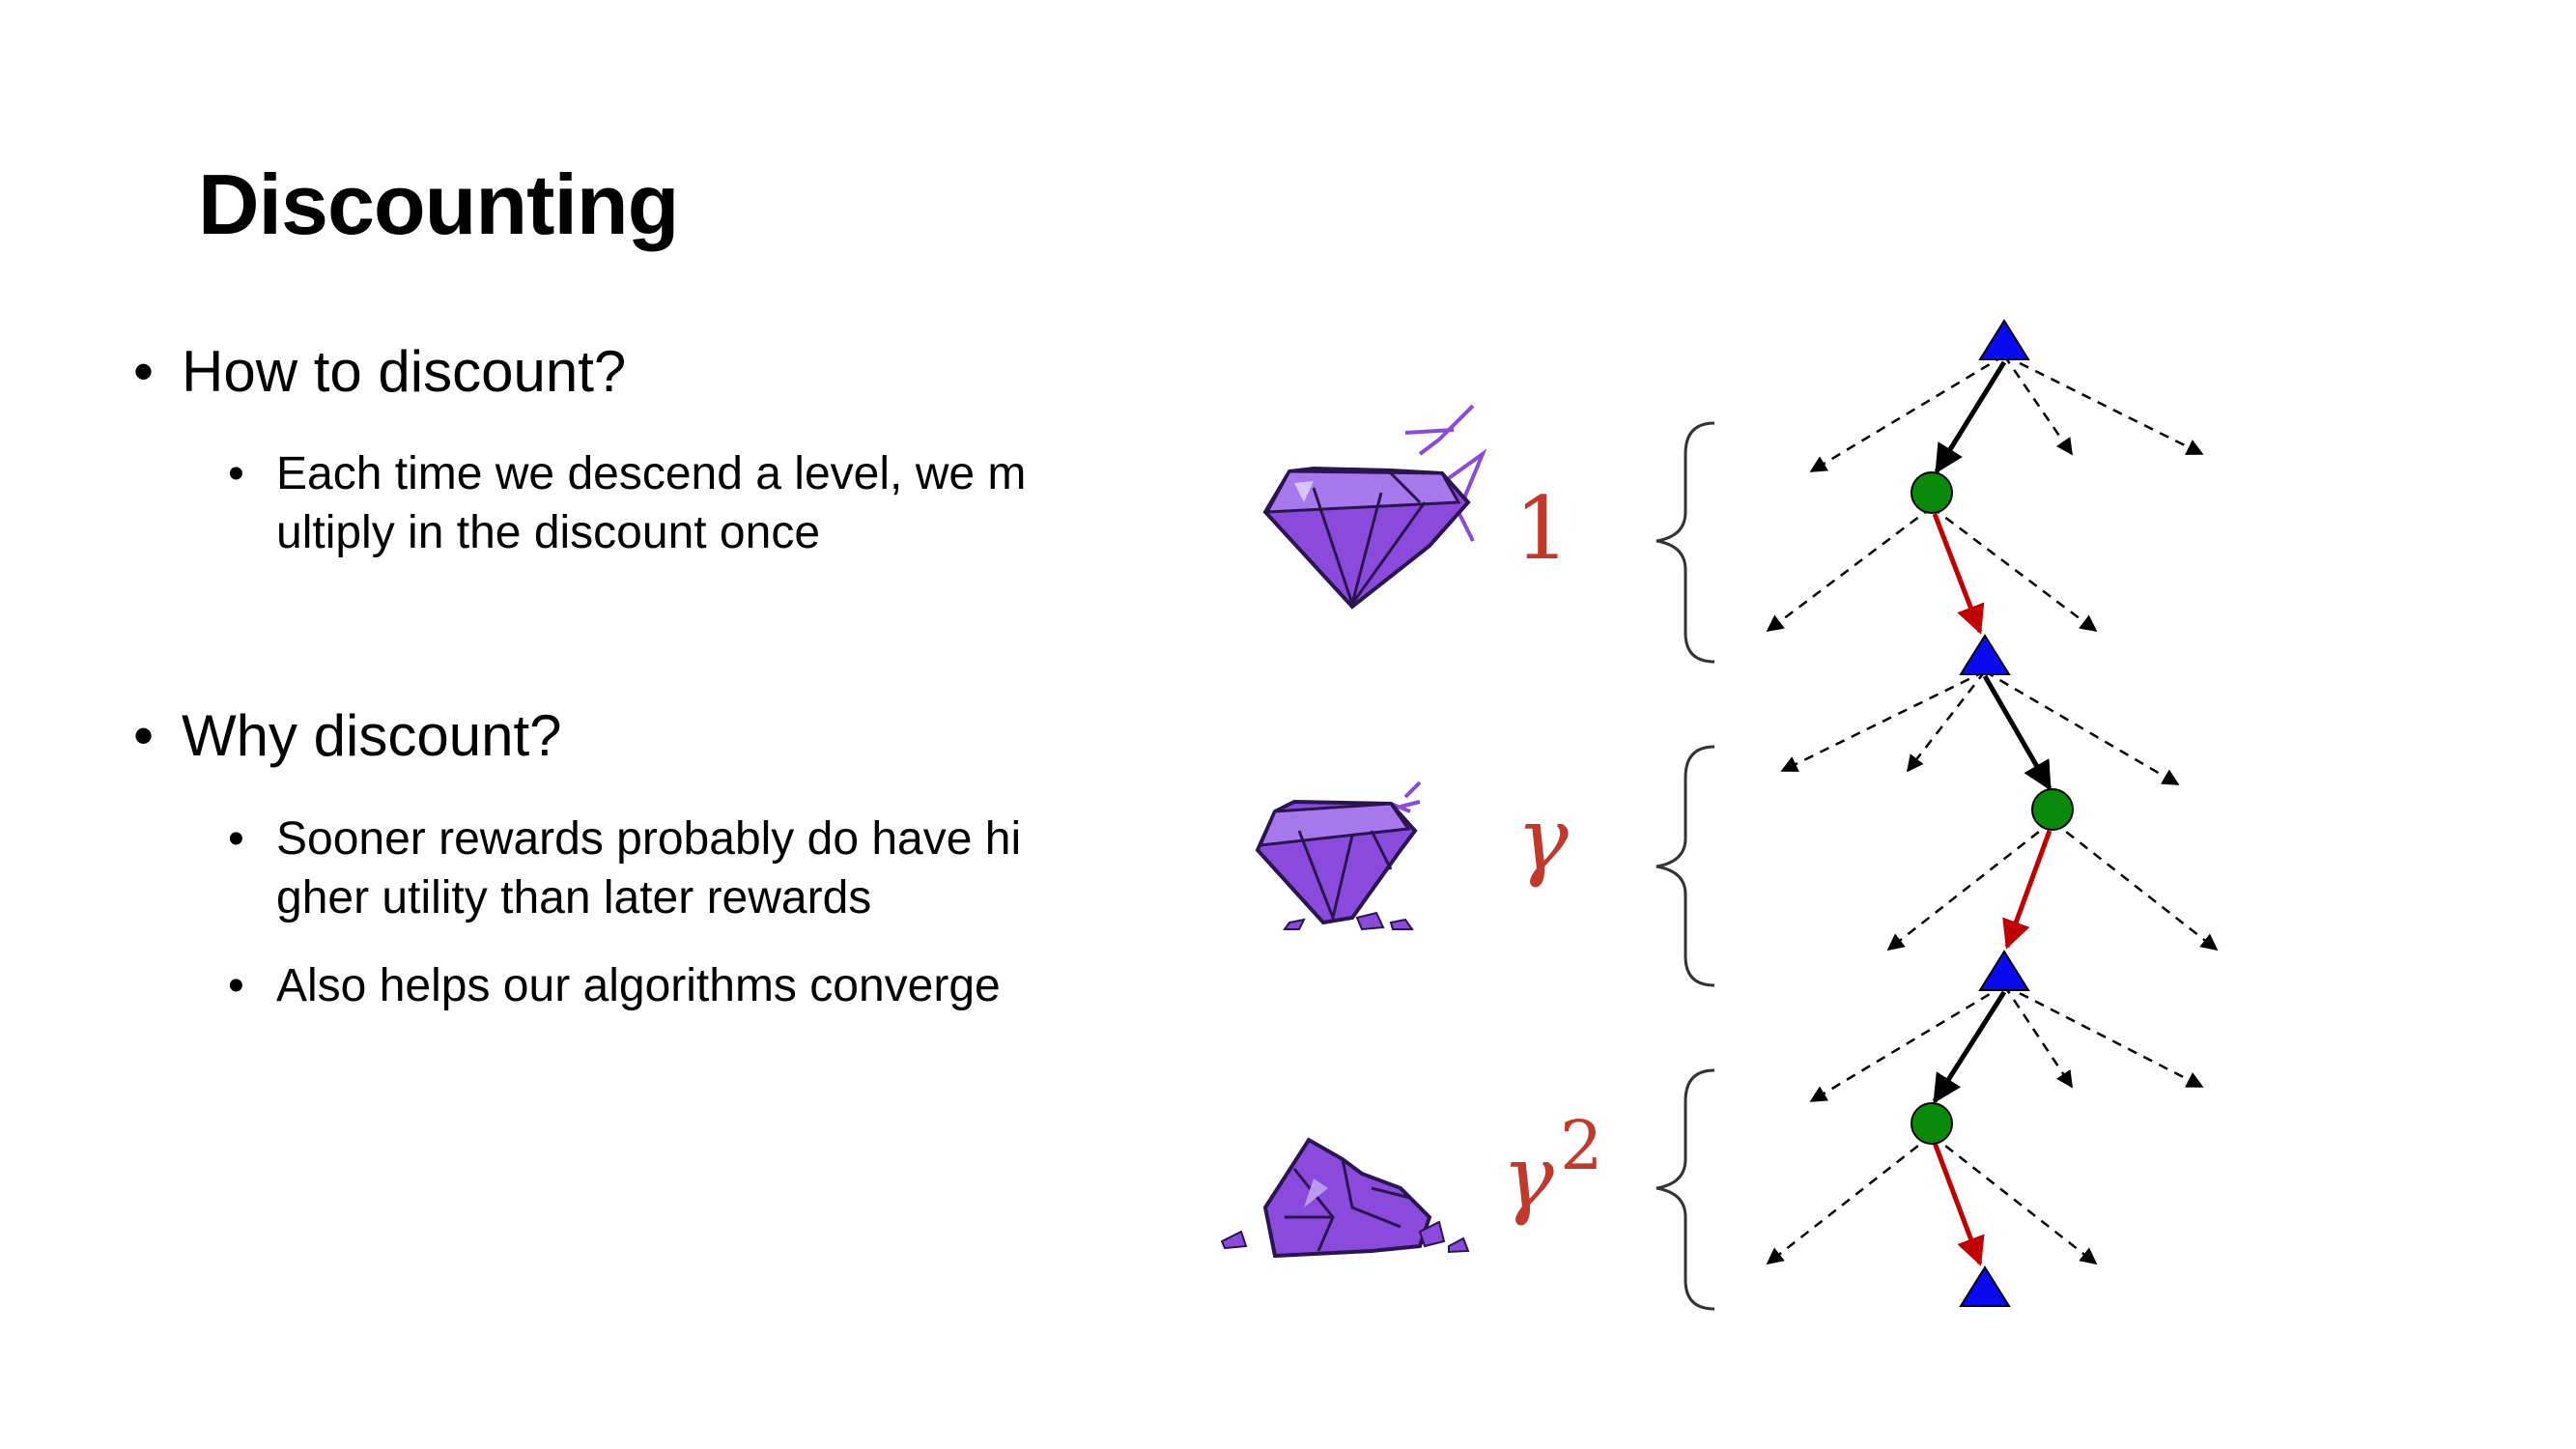 The height and width of the screenshot is (1449, 2576). I want to click on chosen-edges, so click(1992, 732).